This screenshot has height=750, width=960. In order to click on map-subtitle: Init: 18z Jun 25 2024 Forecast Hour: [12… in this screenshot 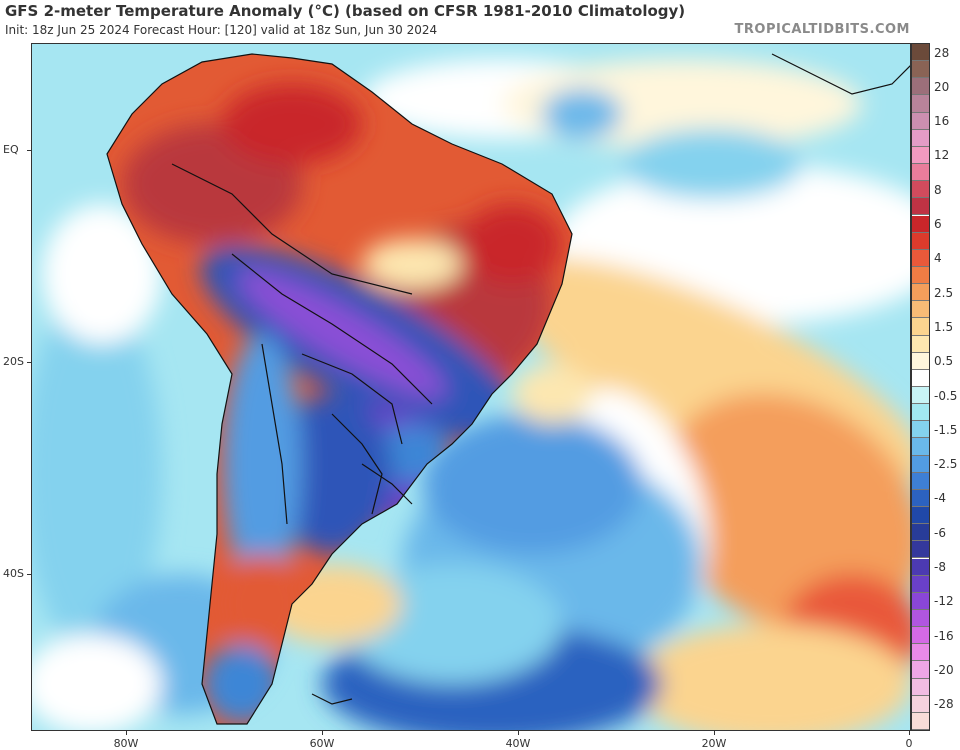, I will do `click(221, 30)`.